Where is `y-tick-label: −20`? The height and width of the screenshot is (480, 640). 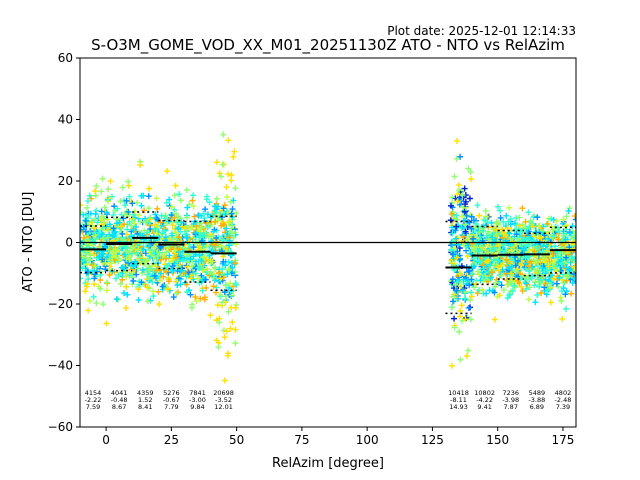
y-tick-label: −20 is located at coordinates (60, 304).